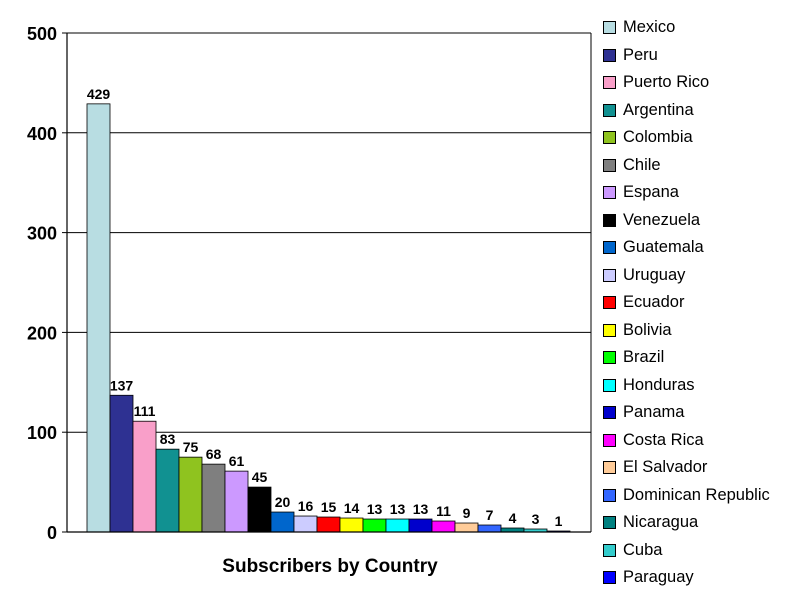  What do you see at coordinates (665, 467) in the screenshot?
I see `legend-label: El Salvador` at bounding box center [665, 467].